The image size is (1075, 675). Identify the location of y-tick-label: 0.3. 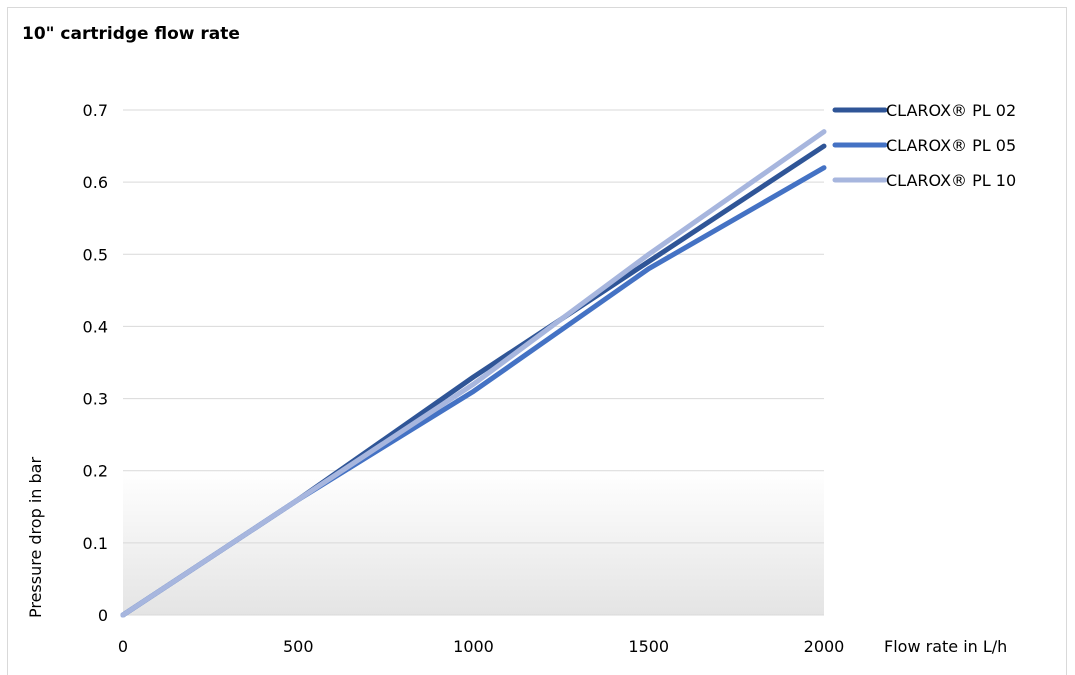
(95, 399).